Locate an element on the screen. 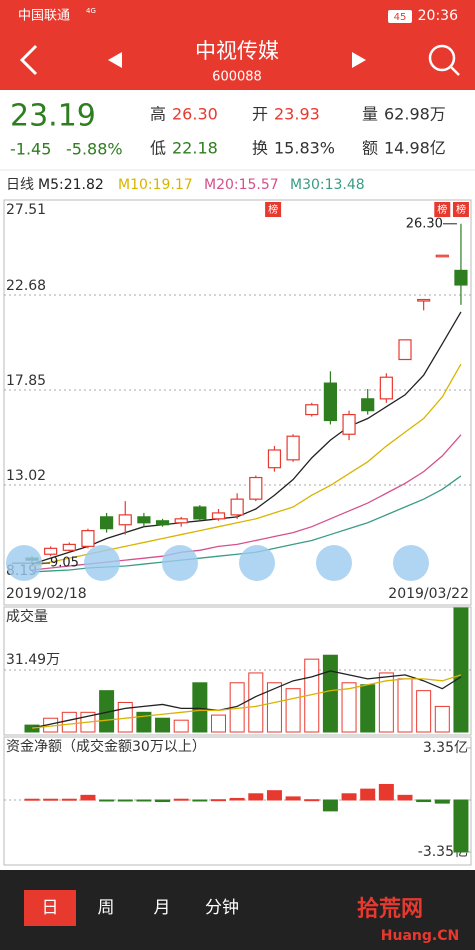 The width and height of the screenshot is (475, 950). stat-value: 15.83% is located at coordinates (304, 148).